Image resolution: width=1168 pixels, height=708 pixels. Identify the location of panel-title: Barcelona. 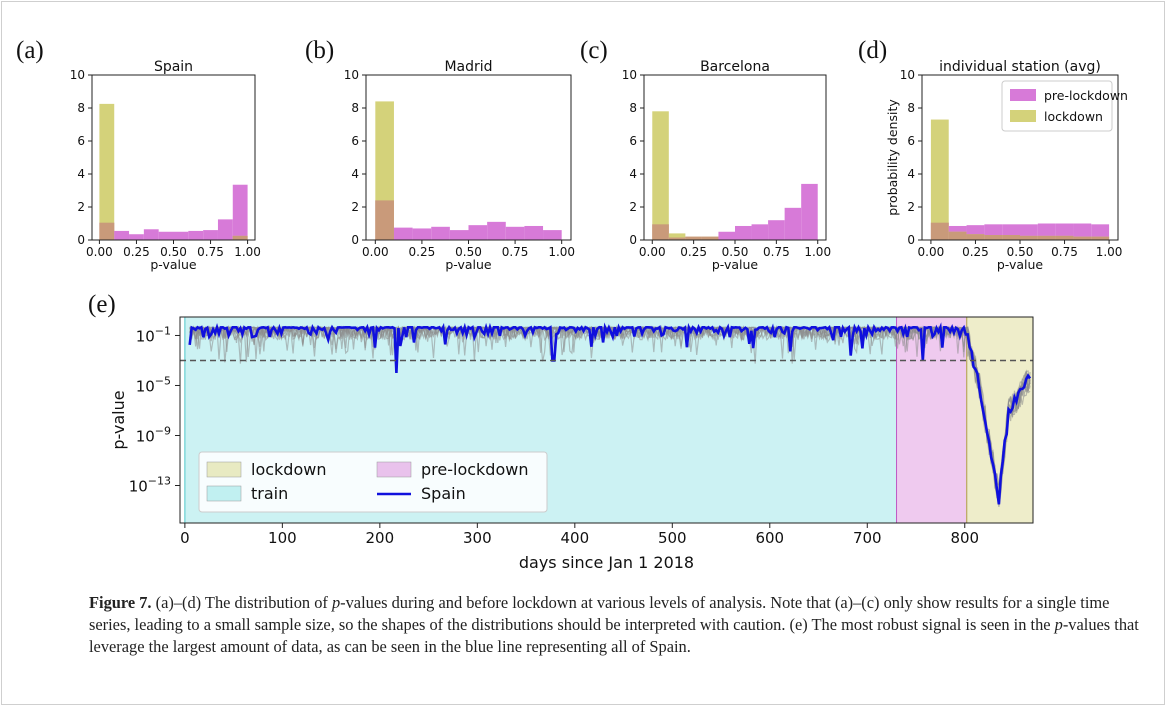
(735, 67).